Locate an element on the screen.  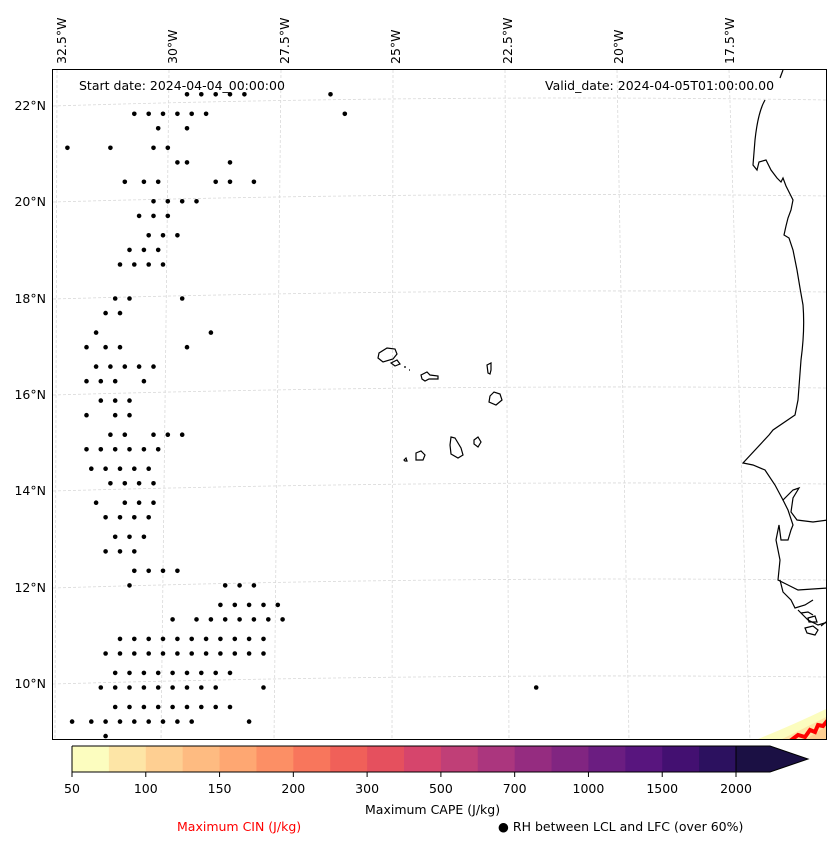
coastline-cape-verde-santo-antao is located at coordinates (387, 355).